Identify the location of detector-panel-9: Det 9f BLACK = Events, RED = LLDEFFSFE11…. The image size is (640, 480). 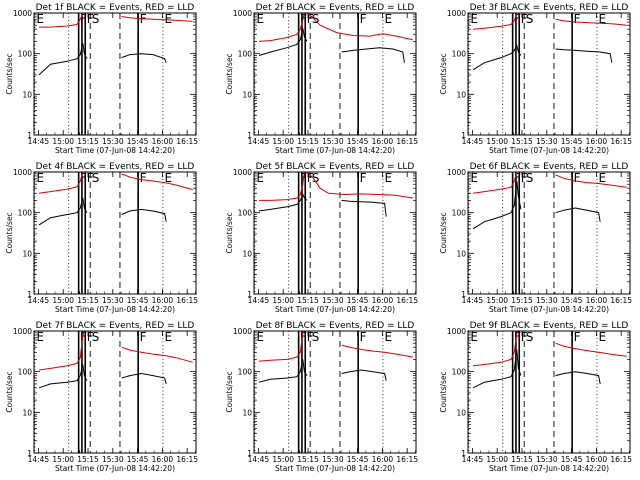
(535, 397).